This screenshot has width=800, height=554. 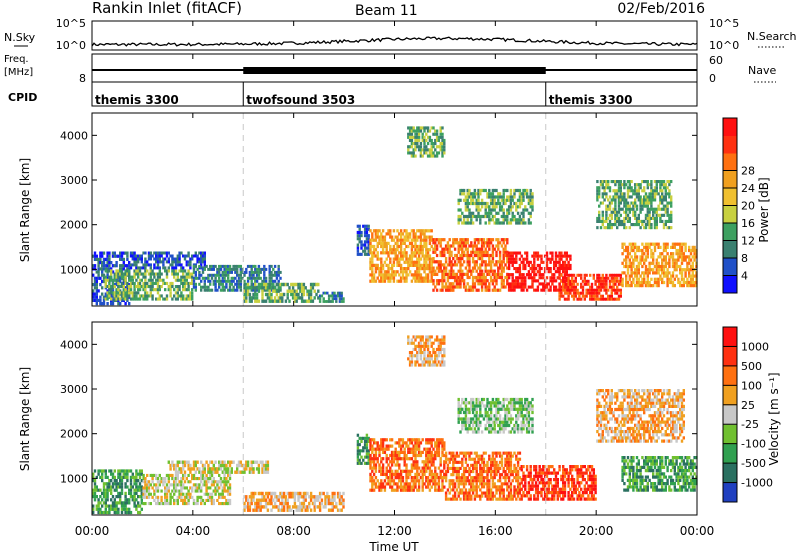 What do you see at coordinates (744, 258) in the screenshot?
I see `colorbar-tick-label: 8` at bounding box center [744, 258].